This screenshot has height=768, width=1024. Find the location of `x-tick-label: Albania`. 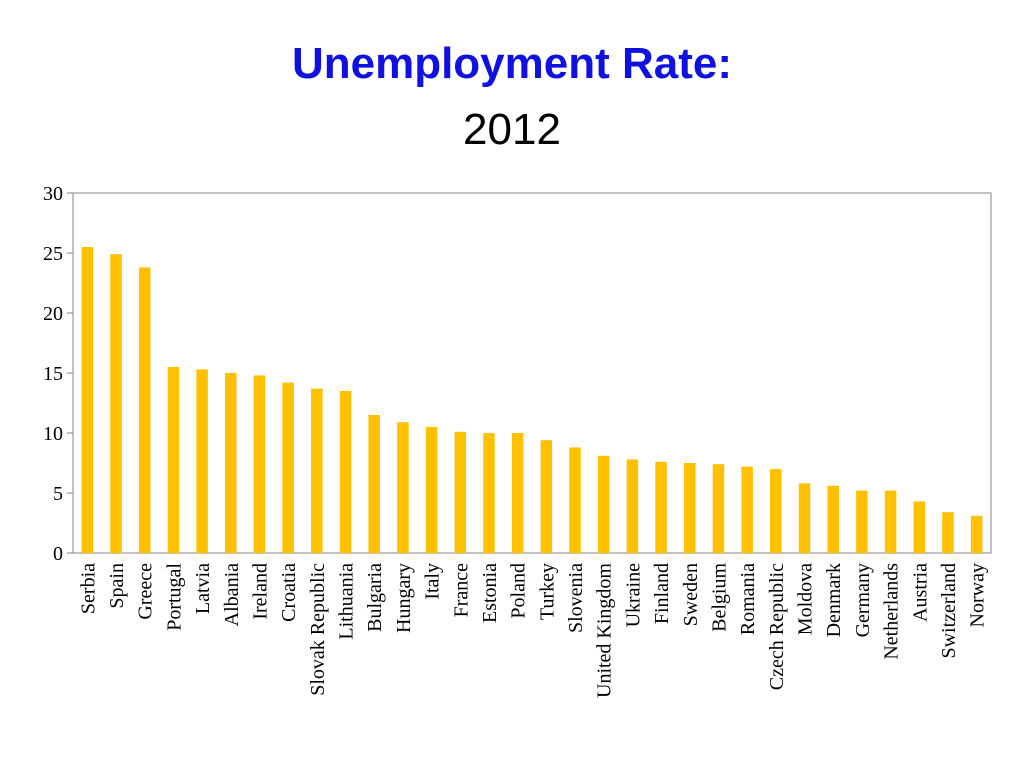

x-tick-label: Albania is located at coordinates (232, 594).